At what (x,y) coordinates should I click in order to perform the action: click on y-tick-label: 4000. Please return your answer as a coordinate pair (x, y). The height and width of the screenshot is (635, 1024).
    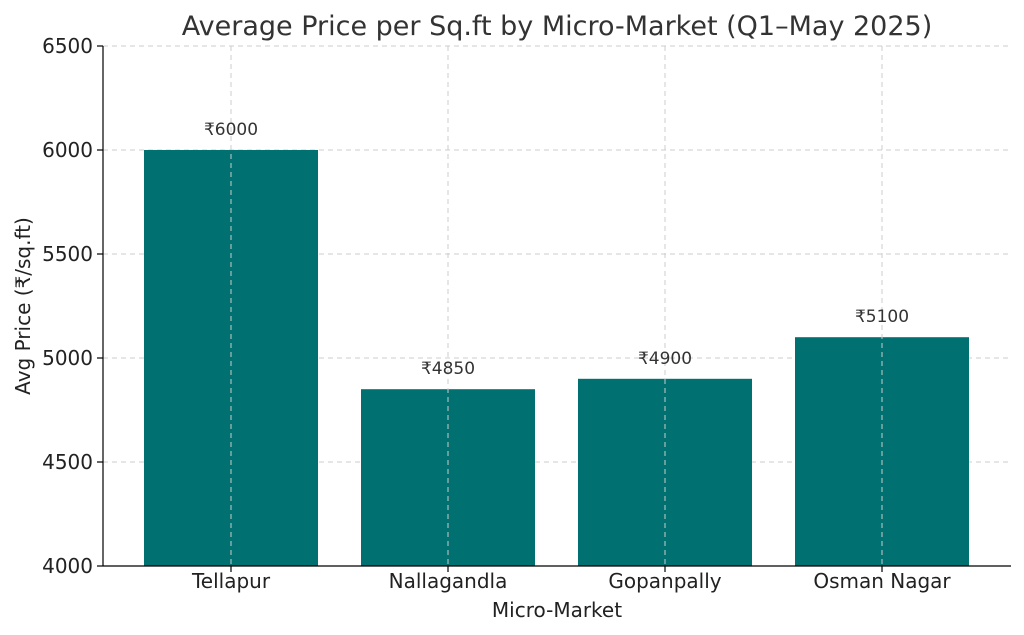
    Looking at the image, I should click on (67, 566).